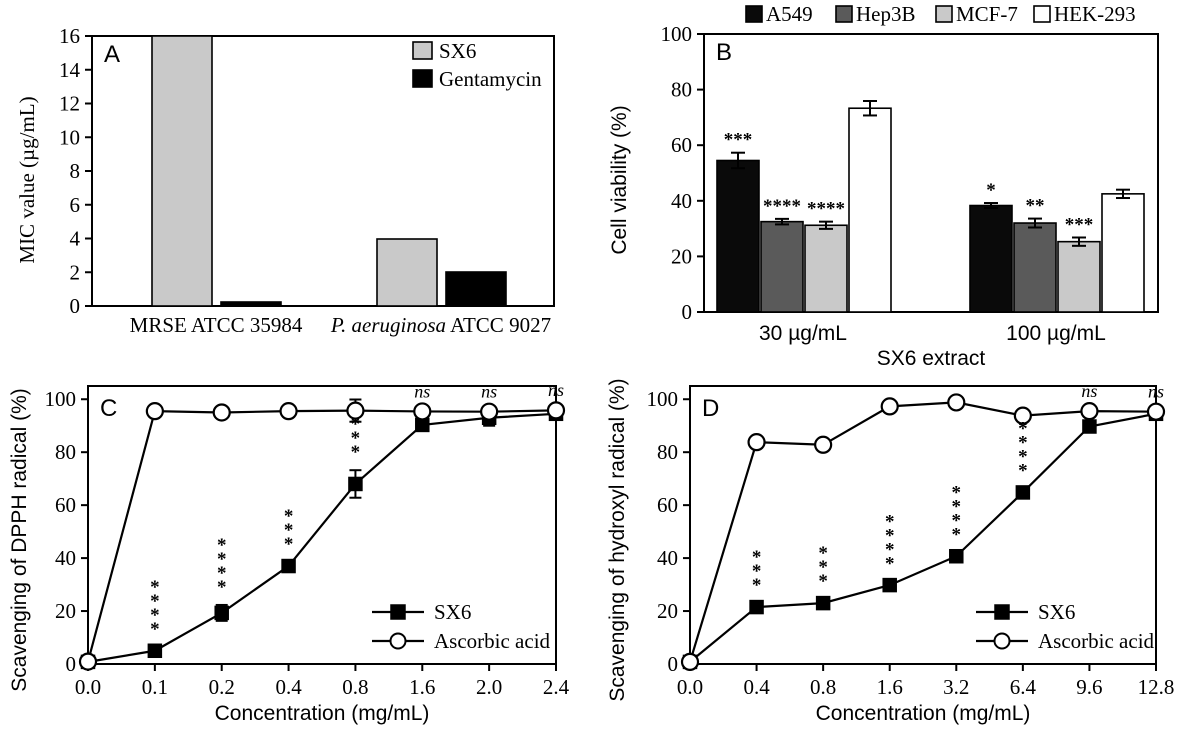  I want to click on panel-c-letter: C, so click(108, 408).